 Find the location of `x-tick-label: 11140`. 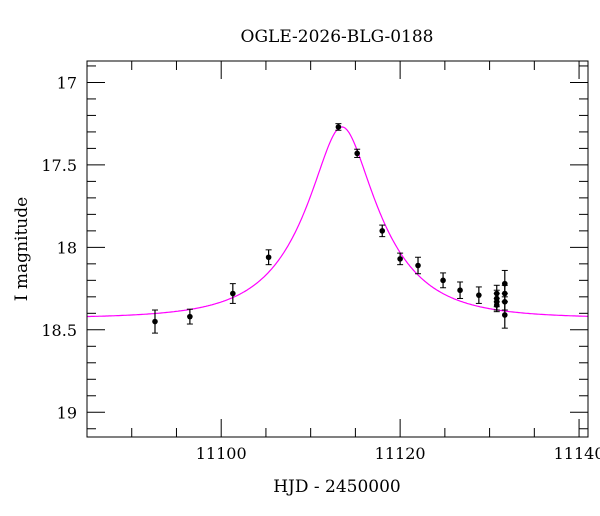

x-tick-label: 11140 is located at coordinates (577, 453).